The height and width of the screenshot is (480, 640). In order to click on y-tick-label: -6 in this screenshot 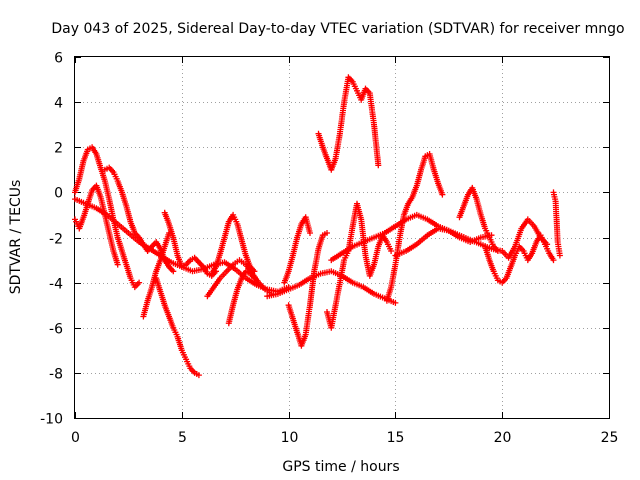, I will do `click(56, 330)`.